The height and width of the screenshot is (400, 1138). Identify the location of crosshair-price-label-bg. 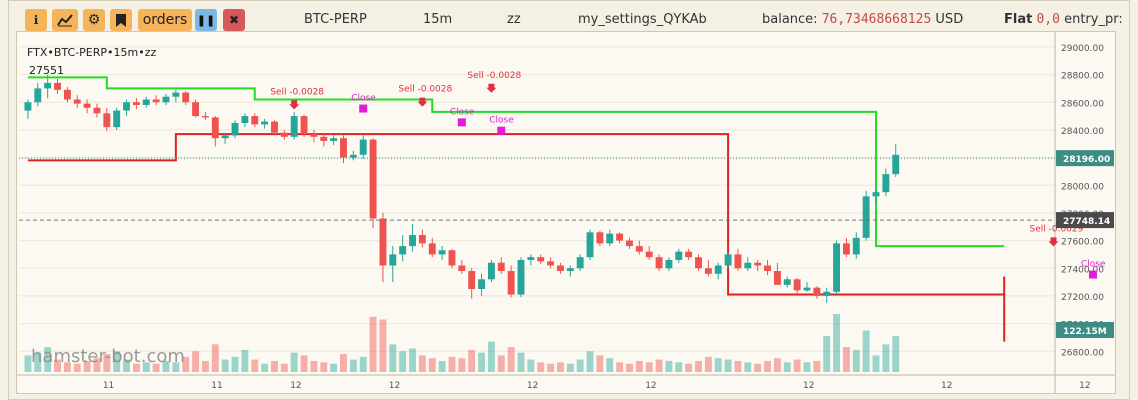
(1085, 220).